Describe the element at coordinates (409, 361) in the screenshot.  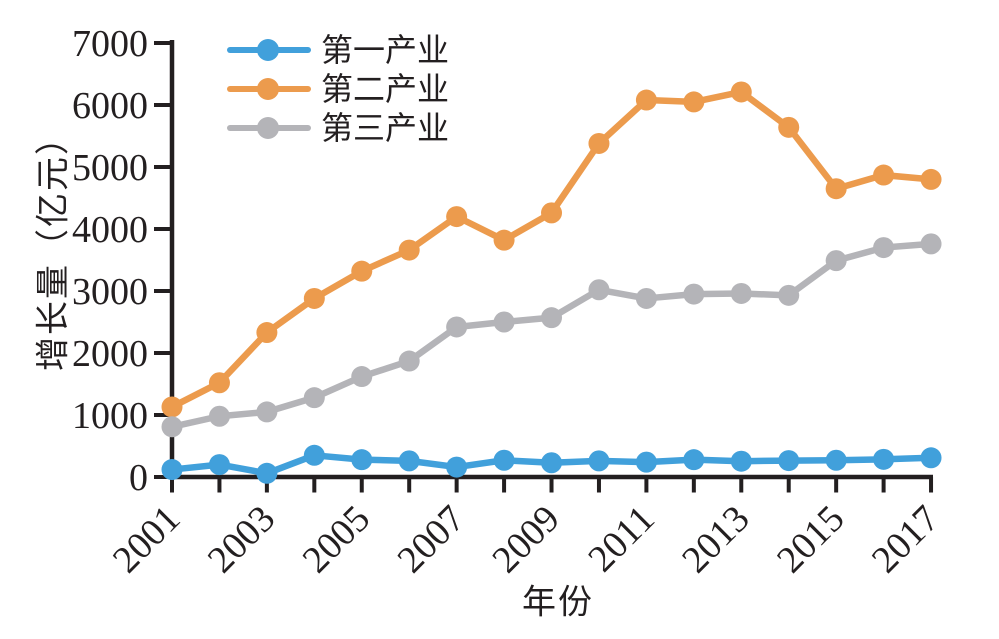
I see `data-point-2-2006` at that location.